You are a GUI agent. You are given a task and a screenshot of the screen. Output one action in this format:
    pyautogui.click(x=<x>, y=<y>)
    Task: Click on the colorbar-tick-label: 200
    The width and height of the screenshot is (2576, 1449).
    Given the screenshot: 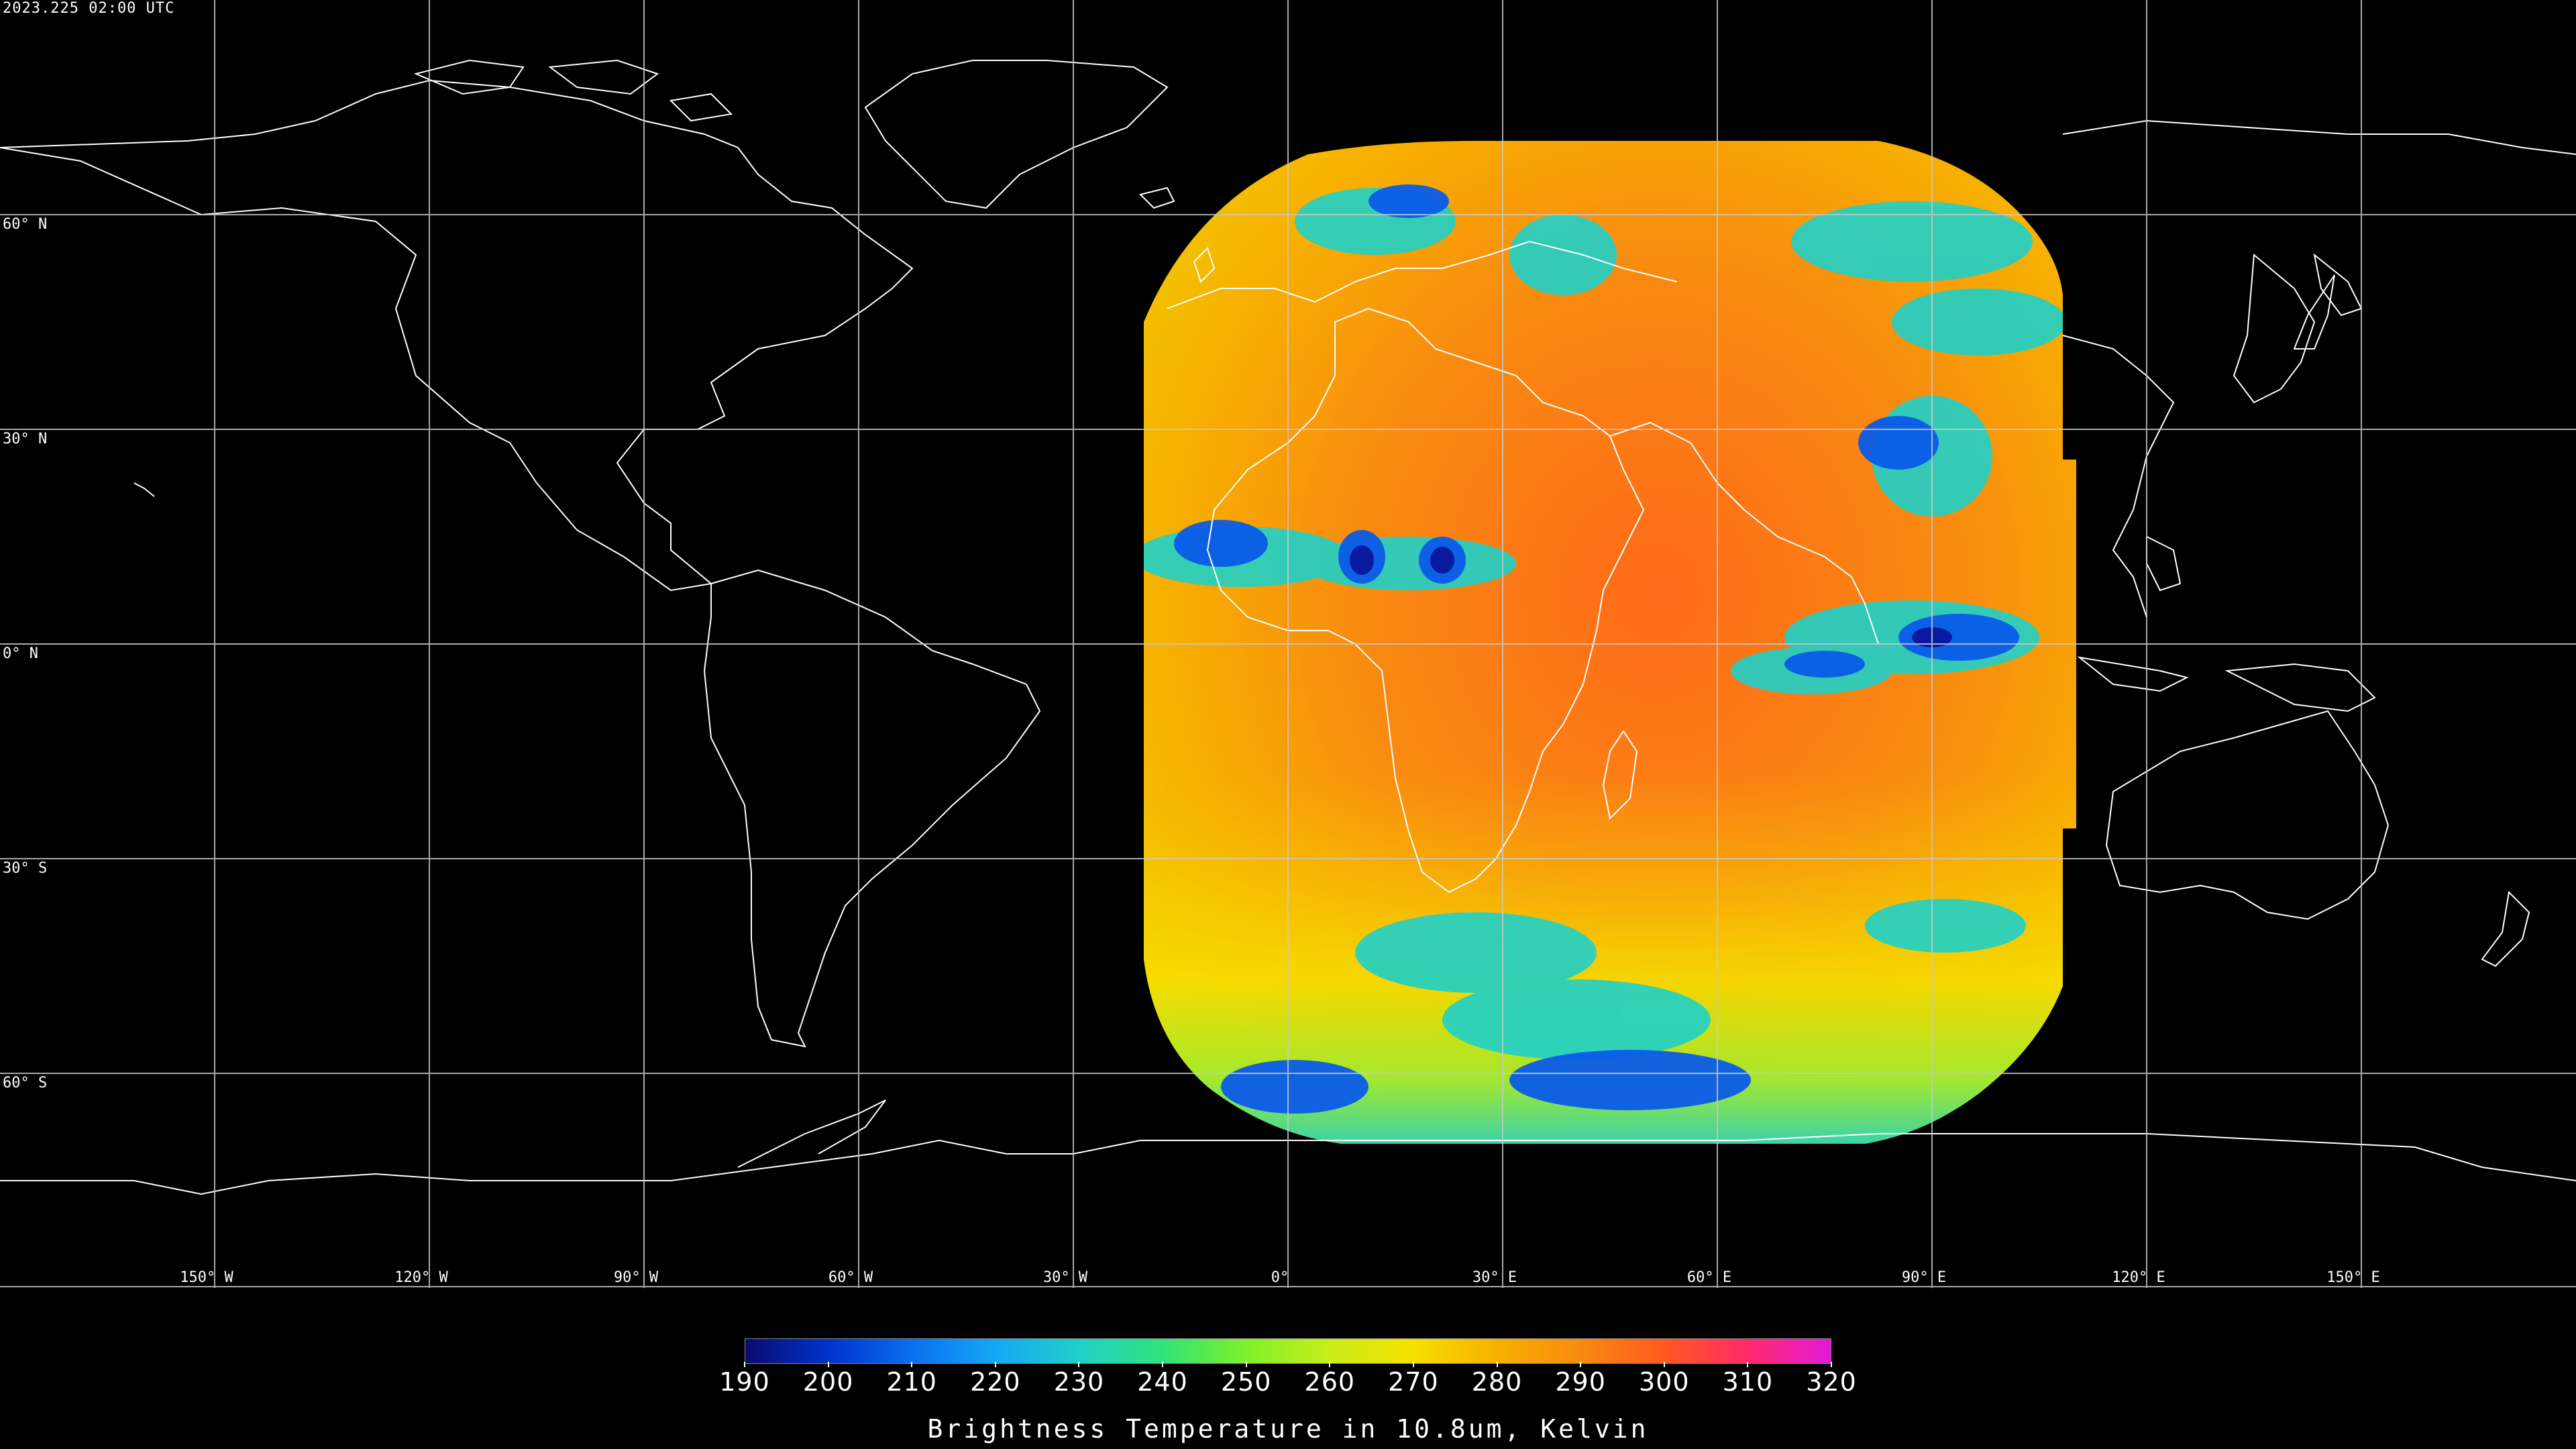 What is the action you would take?
    pyautogui.click(x=828, y=1382)
    